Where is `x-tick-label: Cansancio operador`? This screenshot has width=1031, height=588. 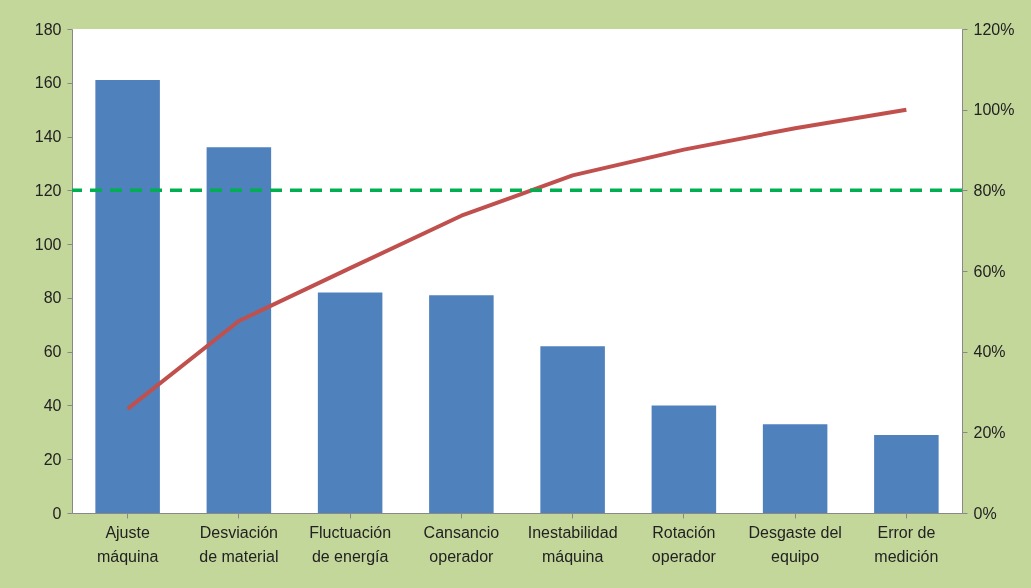
x-tick-label: Cansancio operador is located at coordinates (461, 544).